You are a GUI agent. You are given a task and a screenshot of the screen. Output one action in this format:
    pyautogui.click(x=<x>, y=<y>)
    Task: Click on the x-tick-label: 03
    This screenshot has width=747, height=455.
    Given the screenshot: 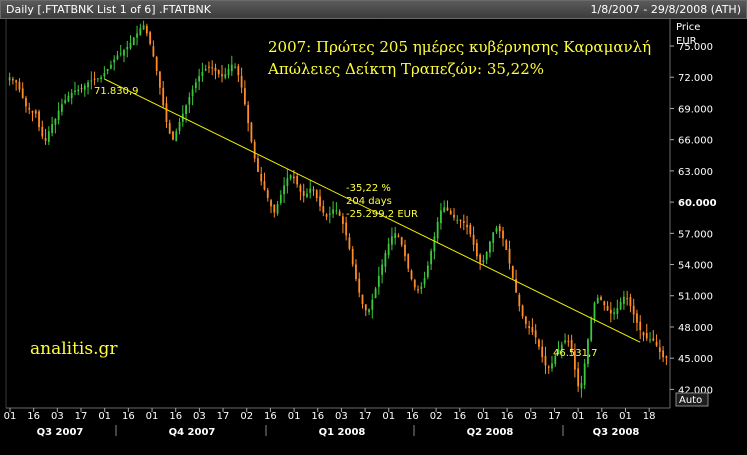 What is the action you would take?
    pyautogui.click(x=57, y=416)
    